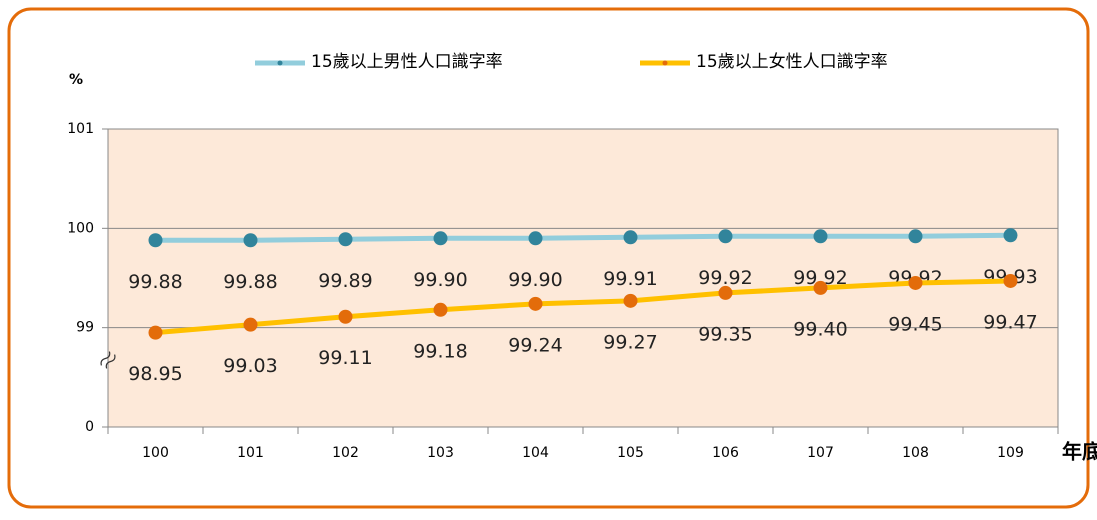 This screenshot has width=1097, height=520. Describe the element at coordinates (1010, 453) in the screenshot. I see `x-tick-label: 109` at that location.